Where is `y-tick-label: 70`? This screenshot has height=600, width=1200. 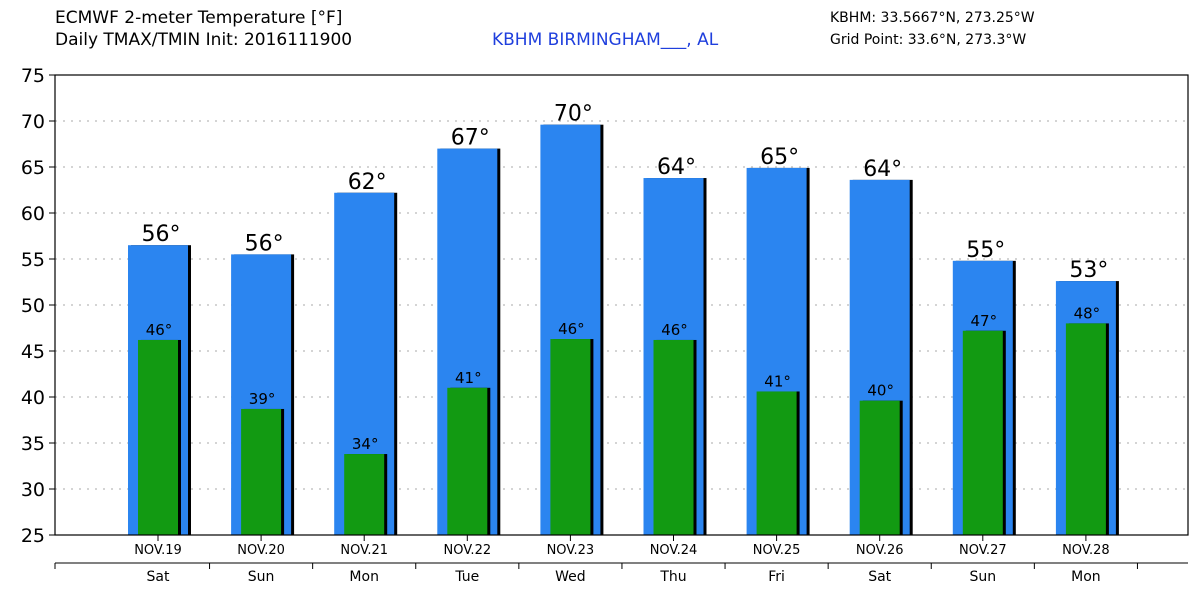
y-tick-label: 70 is located at coordinates (33, 122).